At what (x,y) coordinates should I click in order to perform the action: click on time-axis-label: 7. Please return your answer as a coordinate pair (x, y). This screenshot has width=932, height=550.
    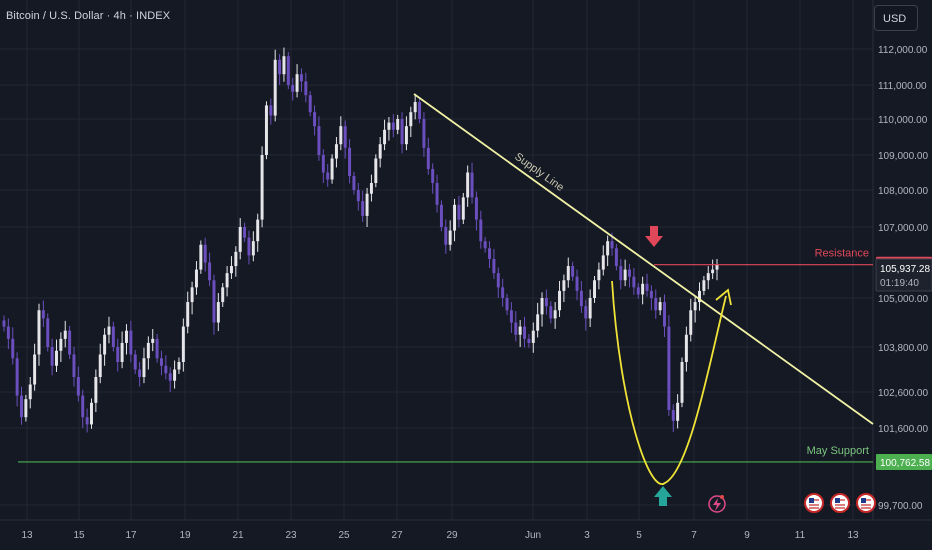
    Looking at the image, I should click on (694, 535).